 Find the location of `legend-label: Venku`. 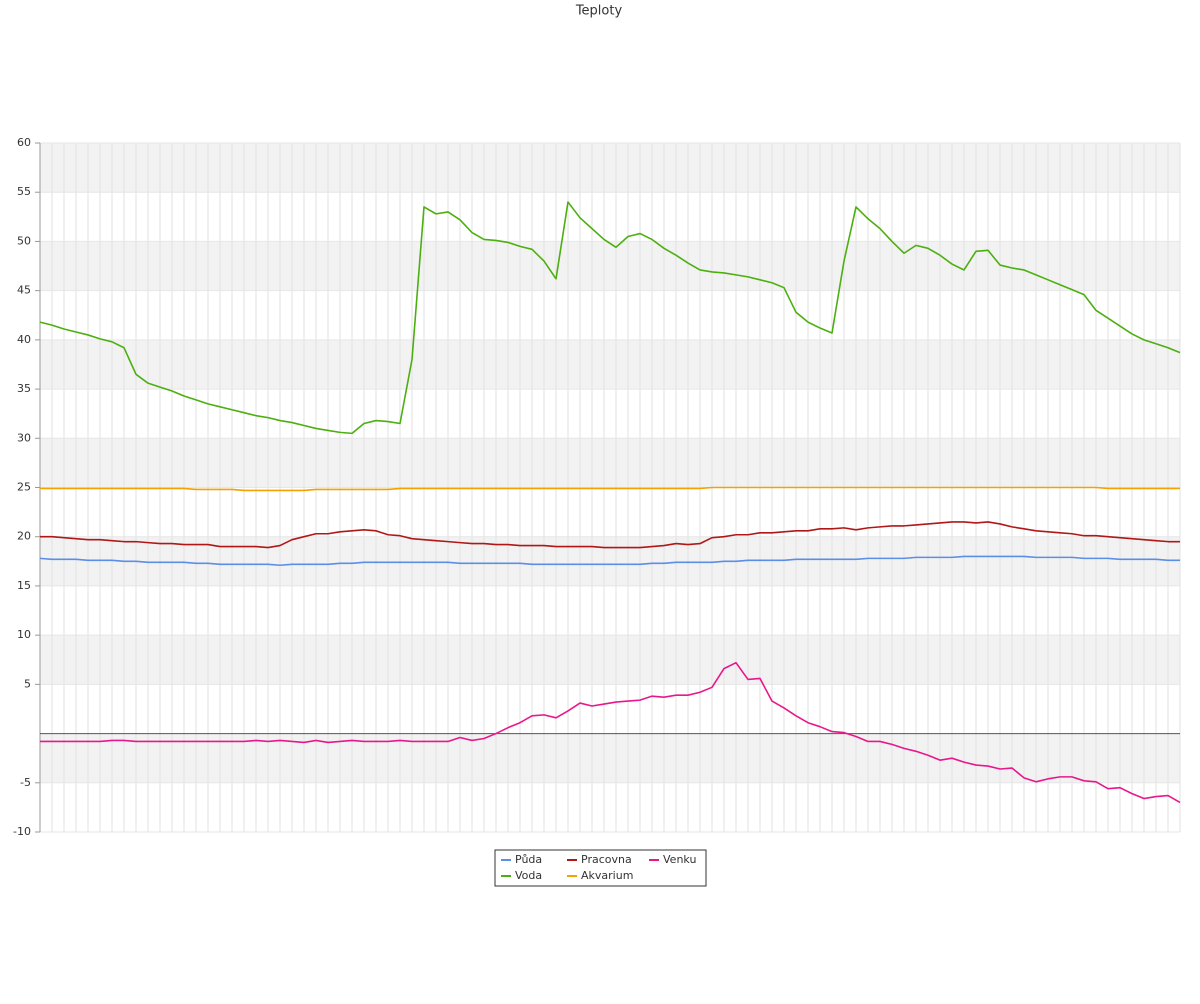

legend-label: Venku is located at coordinates (679, 859).